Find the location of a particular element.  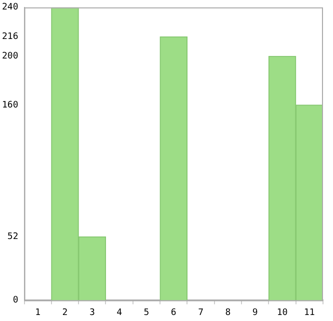

y-tick-label: 216 is located at coordinates (10, 37).